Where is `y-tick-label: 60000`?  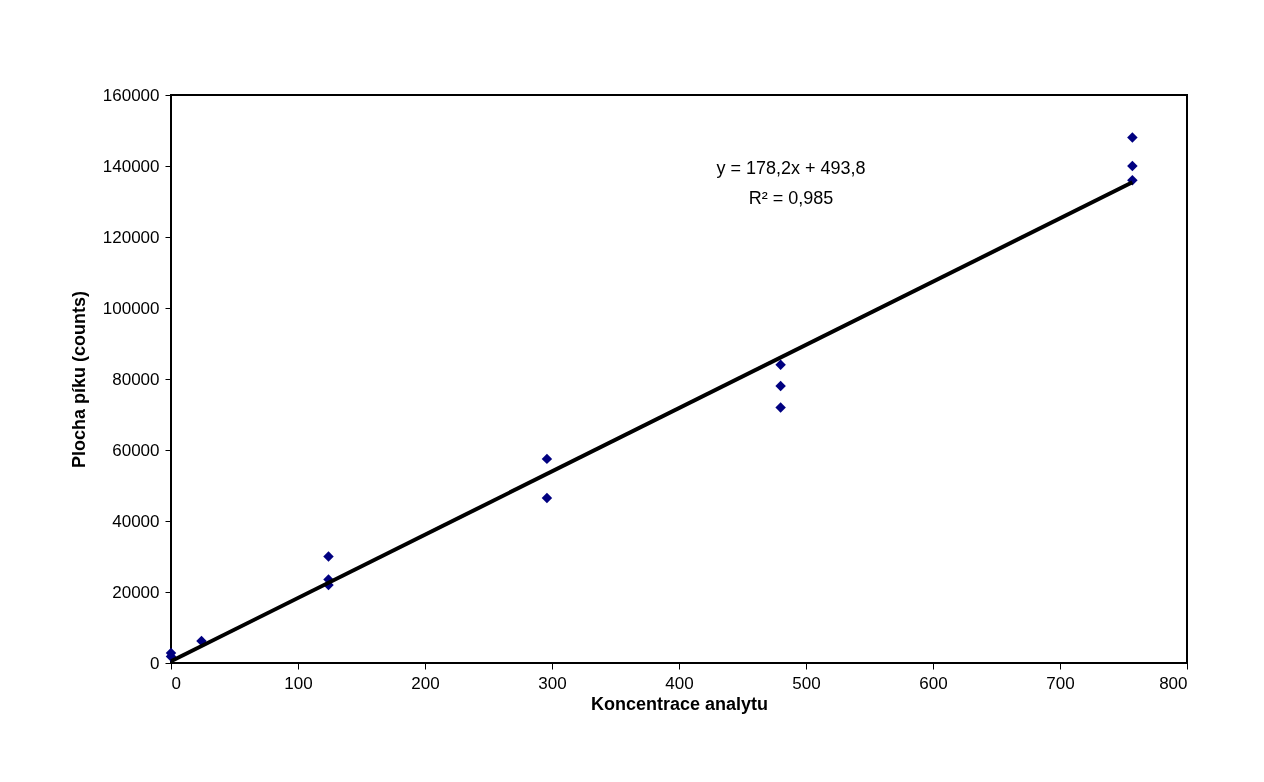 y-tick-label: 60000 is located at coordinates (136, 450).